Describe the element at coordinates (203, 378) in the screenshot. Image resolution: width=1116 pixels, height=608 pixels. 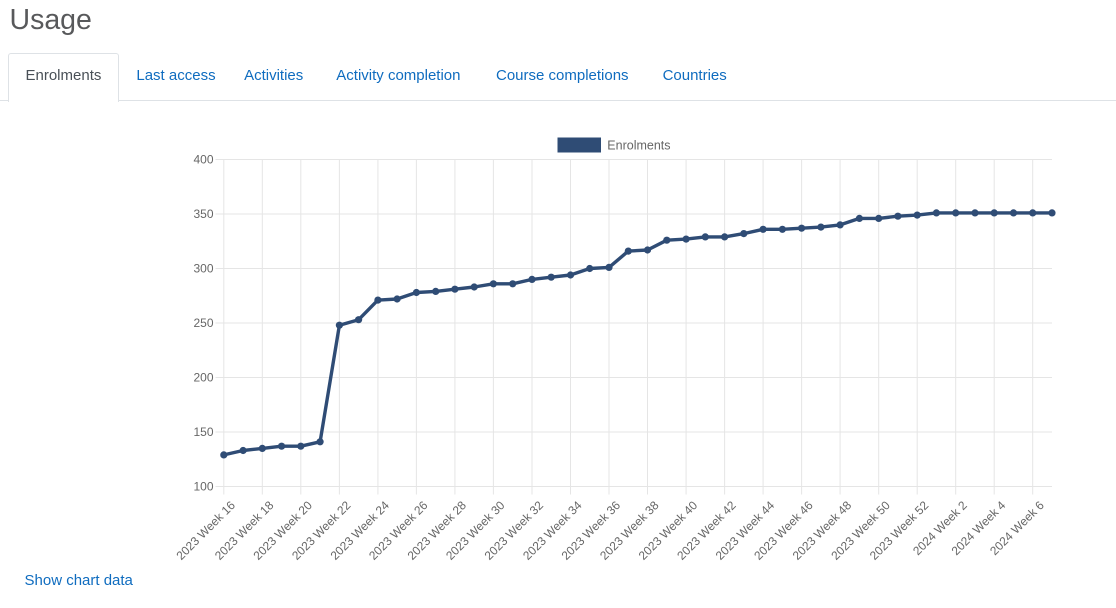
I see `svg-text: 200` at that location.